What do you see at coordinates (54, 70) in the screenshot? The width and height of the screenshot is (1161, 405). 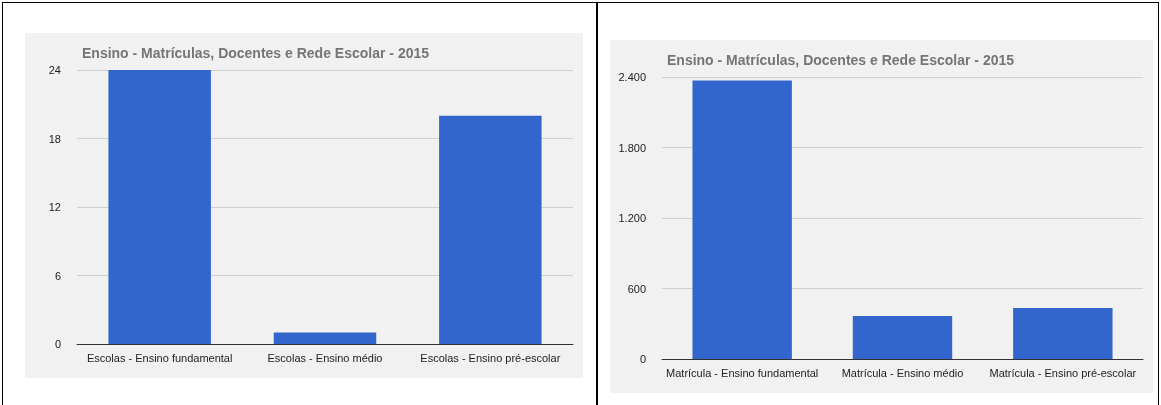 I see `y-tick-label: 24` at bounding box center [54, 70].